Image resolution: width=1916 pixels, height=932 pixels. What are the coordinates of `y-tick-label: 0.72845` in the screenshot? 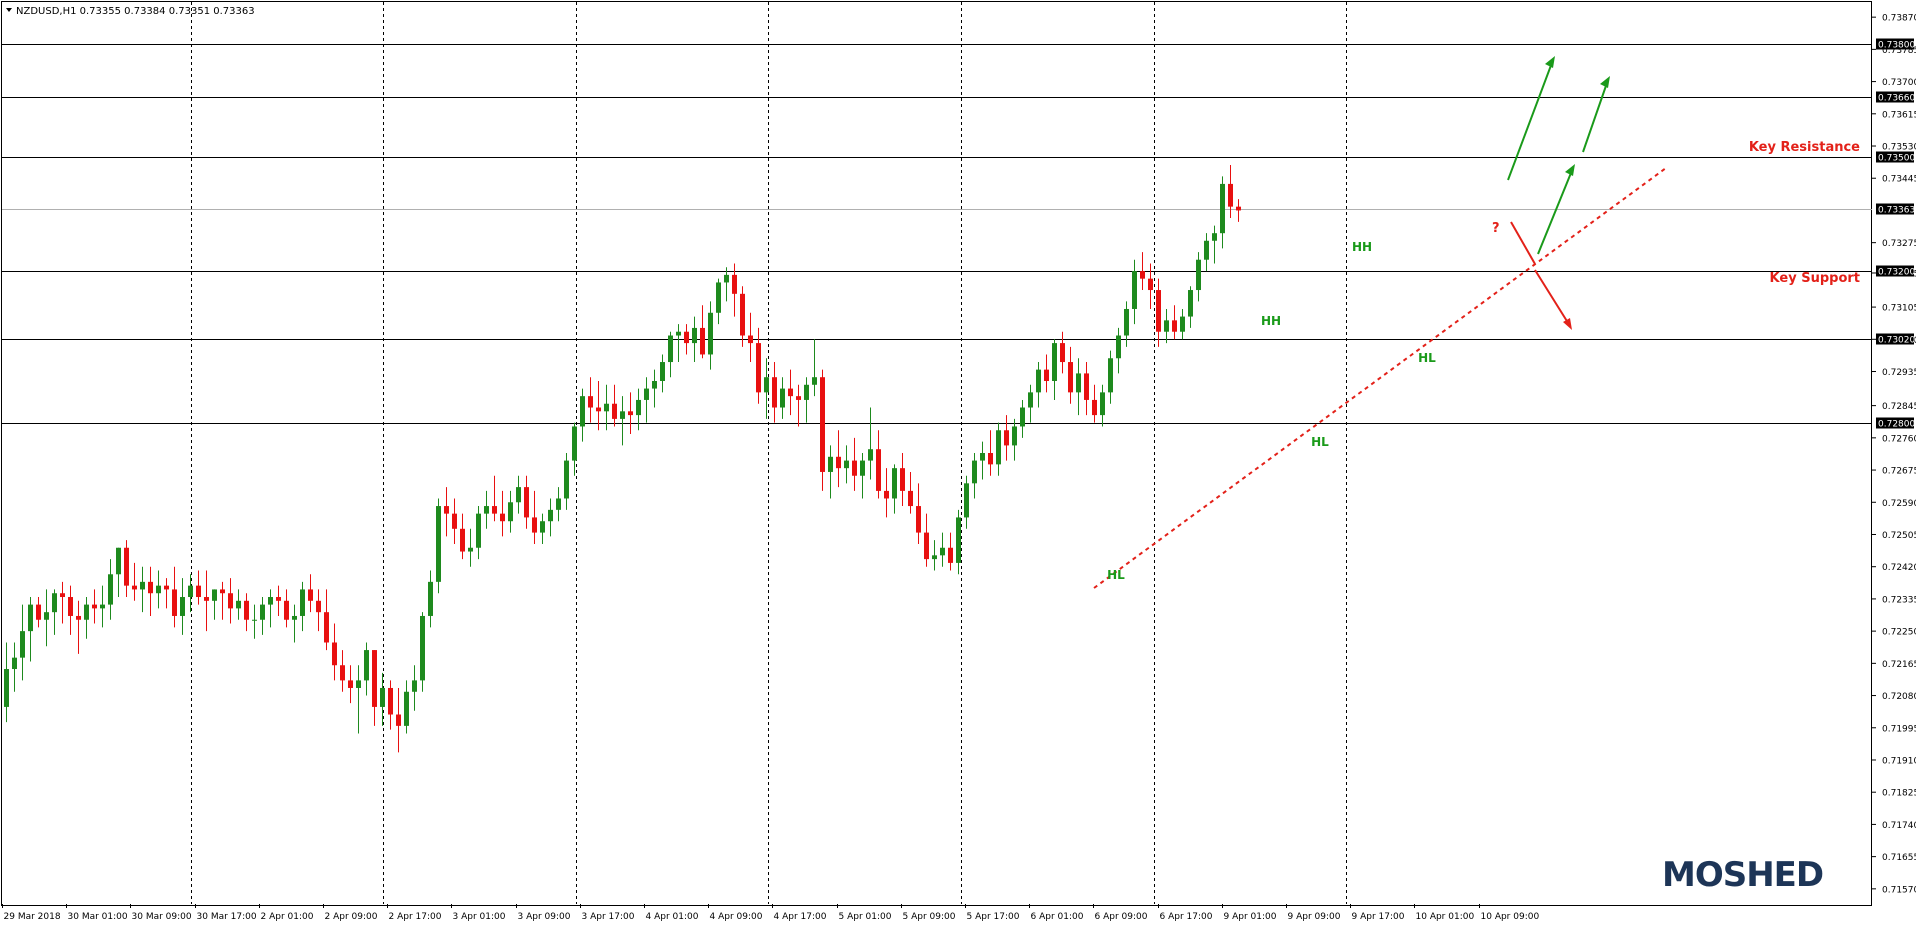 It's located at (1899, 407).